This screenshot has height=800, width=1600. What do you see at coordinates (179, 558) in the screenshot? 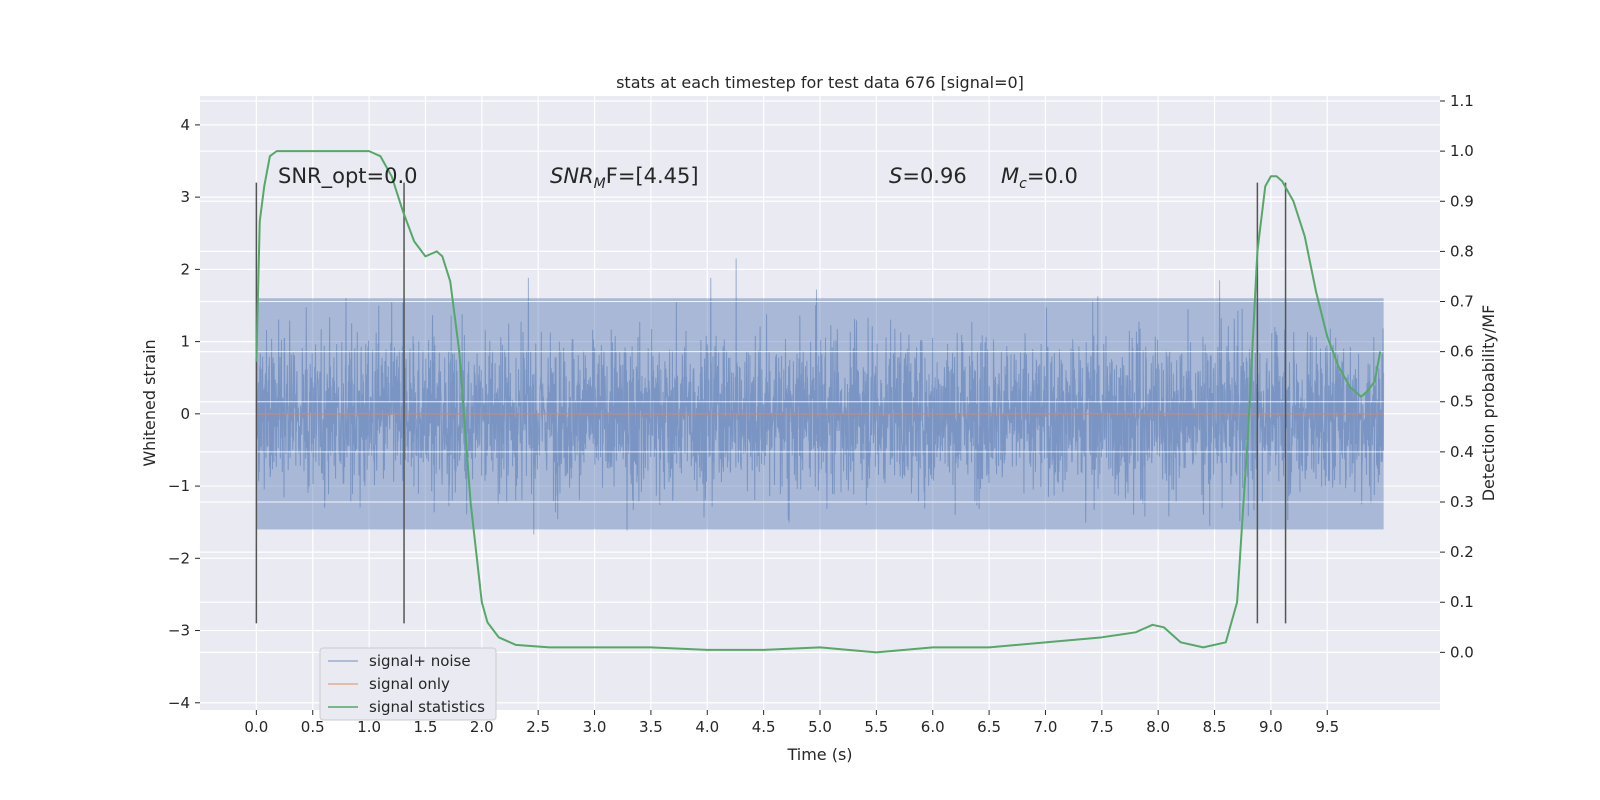
I see `y-tick-label: −2` at bounding box center [179, 558].